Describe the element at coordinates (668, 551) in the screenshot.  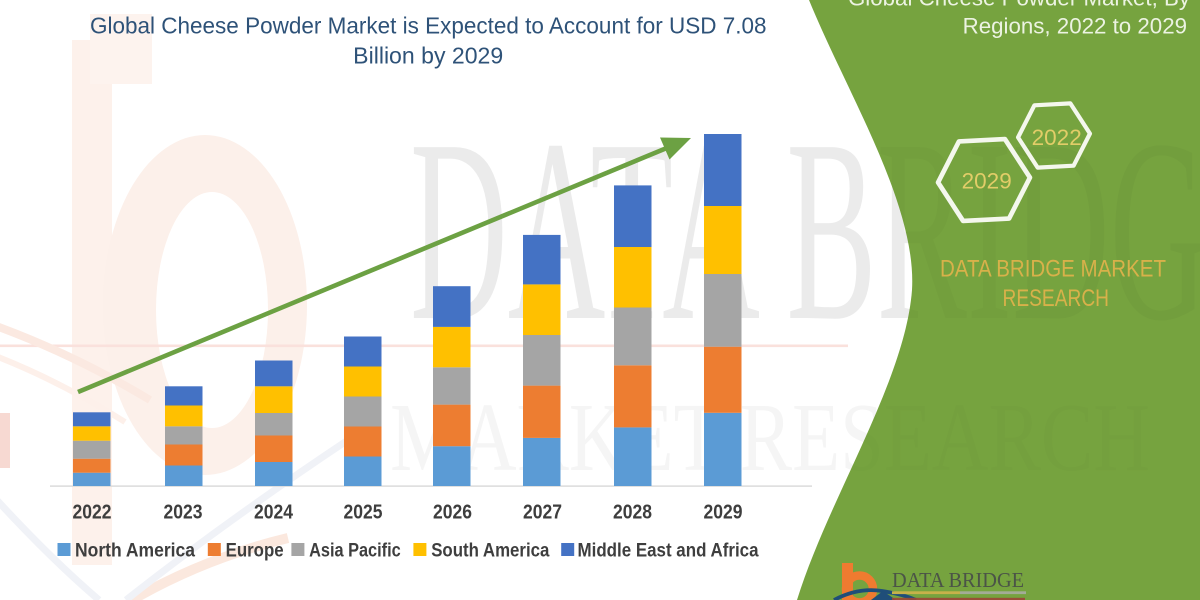
I see `svg-text: Middle East and Africa` at that location.